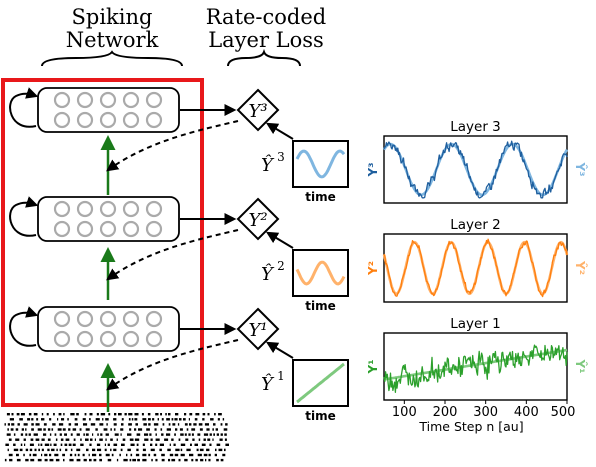 The height and width of the screenshot is (467, 596). I want to click on mini-axis-label: time, so click(320, 306).